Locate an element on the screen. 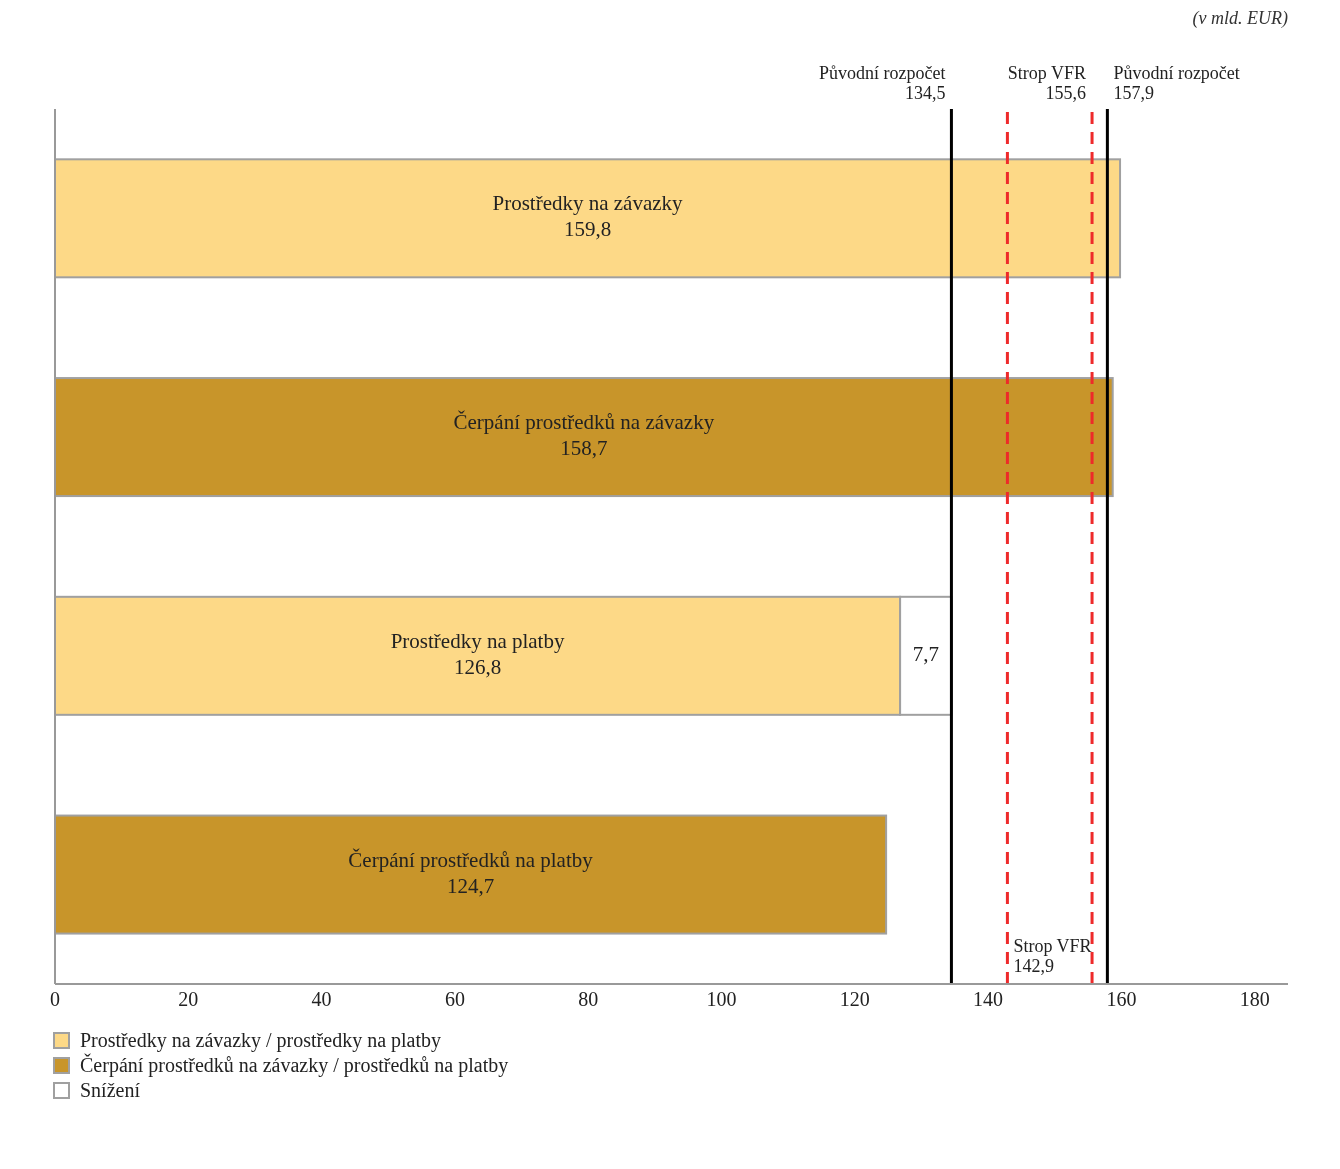 Image resolution: width=1340 pixels, height=1169 pixels. ref-line-label: Strop VFR 142,9 is located at coordinates (1052, 956).